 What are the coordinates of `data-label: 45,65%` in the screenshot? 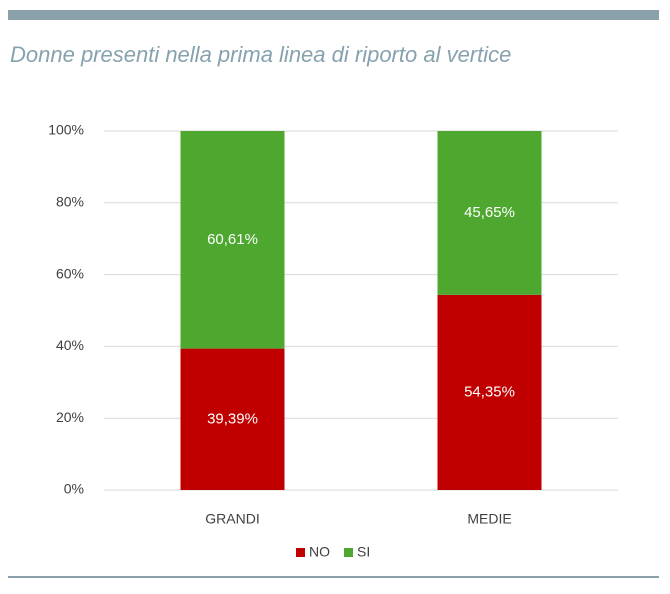 It's located at (489, 212).